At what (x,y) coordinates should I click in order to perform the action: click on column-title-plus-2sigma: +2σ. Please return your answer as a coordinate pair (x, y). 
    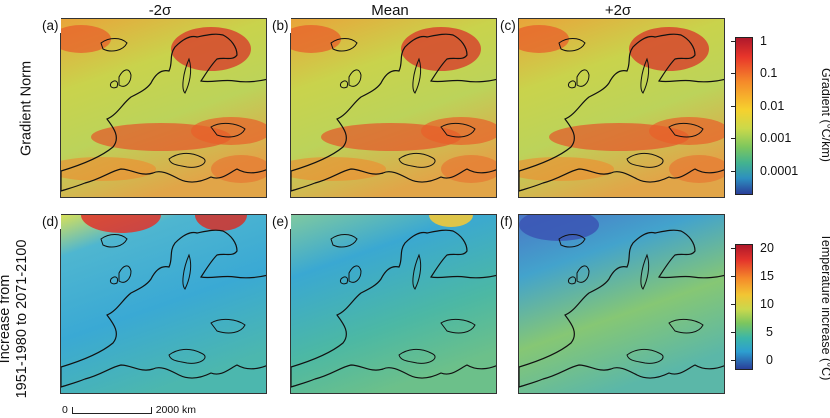
    Looking at the image, I should click on (618, 10).